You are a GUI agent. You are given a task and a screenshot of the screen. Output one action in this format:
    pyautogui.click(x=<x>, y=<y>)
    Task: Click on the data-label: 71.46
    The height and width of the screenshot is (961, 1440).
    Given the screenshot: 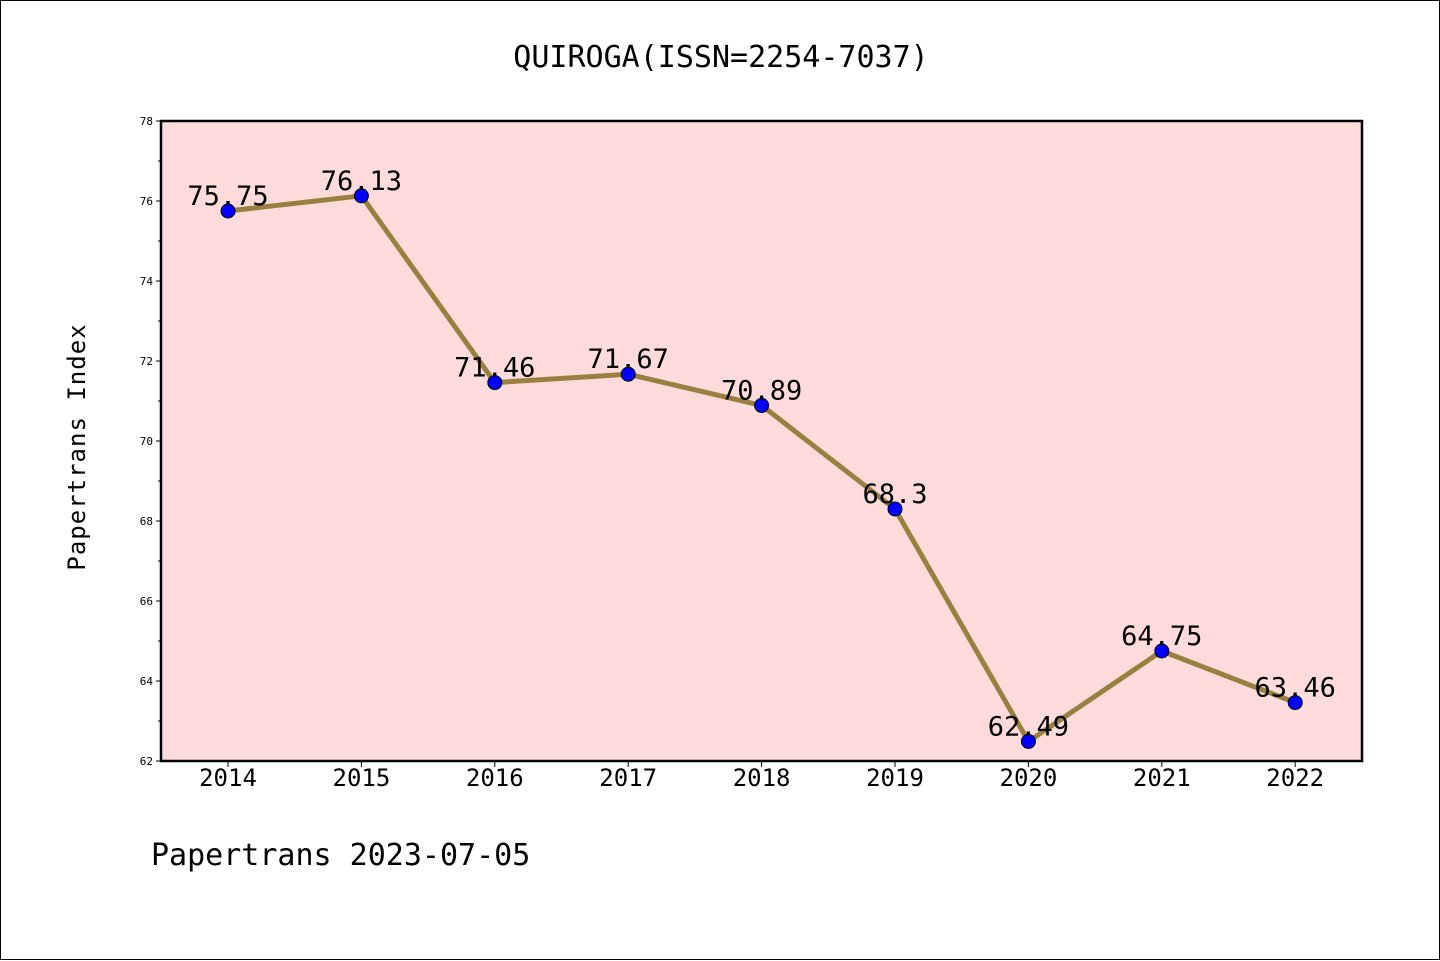 What is the action you would take?
    pyautogui.click(x=494, y=368)
    